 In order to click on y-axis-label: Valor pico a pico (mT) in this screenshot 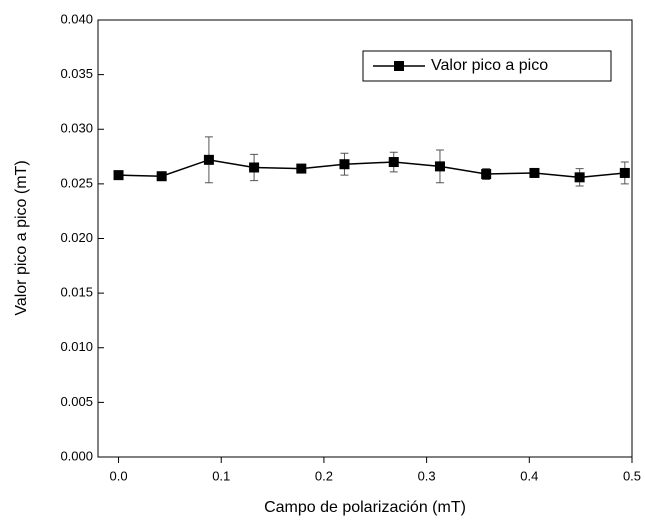, I will do `click(21, 237)`.